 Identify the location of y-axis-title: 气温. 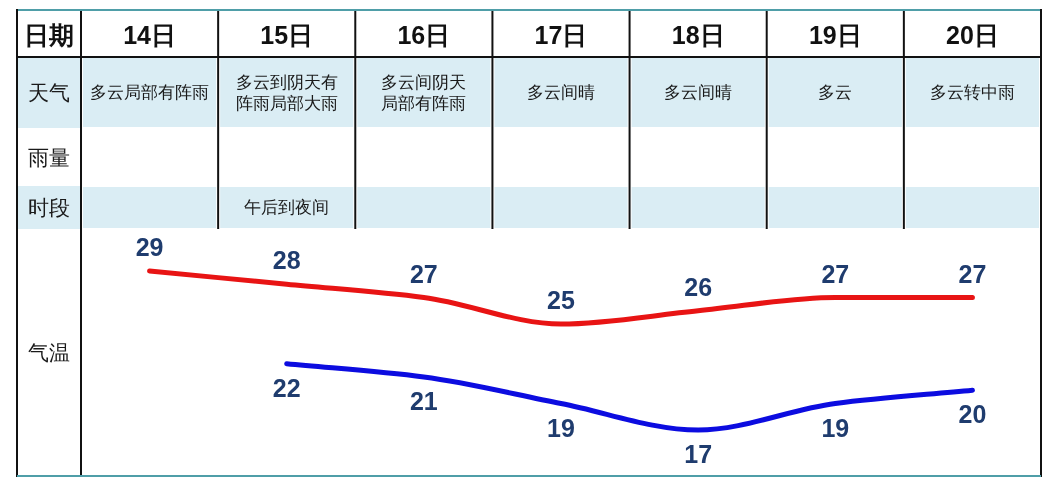
(49, 352).